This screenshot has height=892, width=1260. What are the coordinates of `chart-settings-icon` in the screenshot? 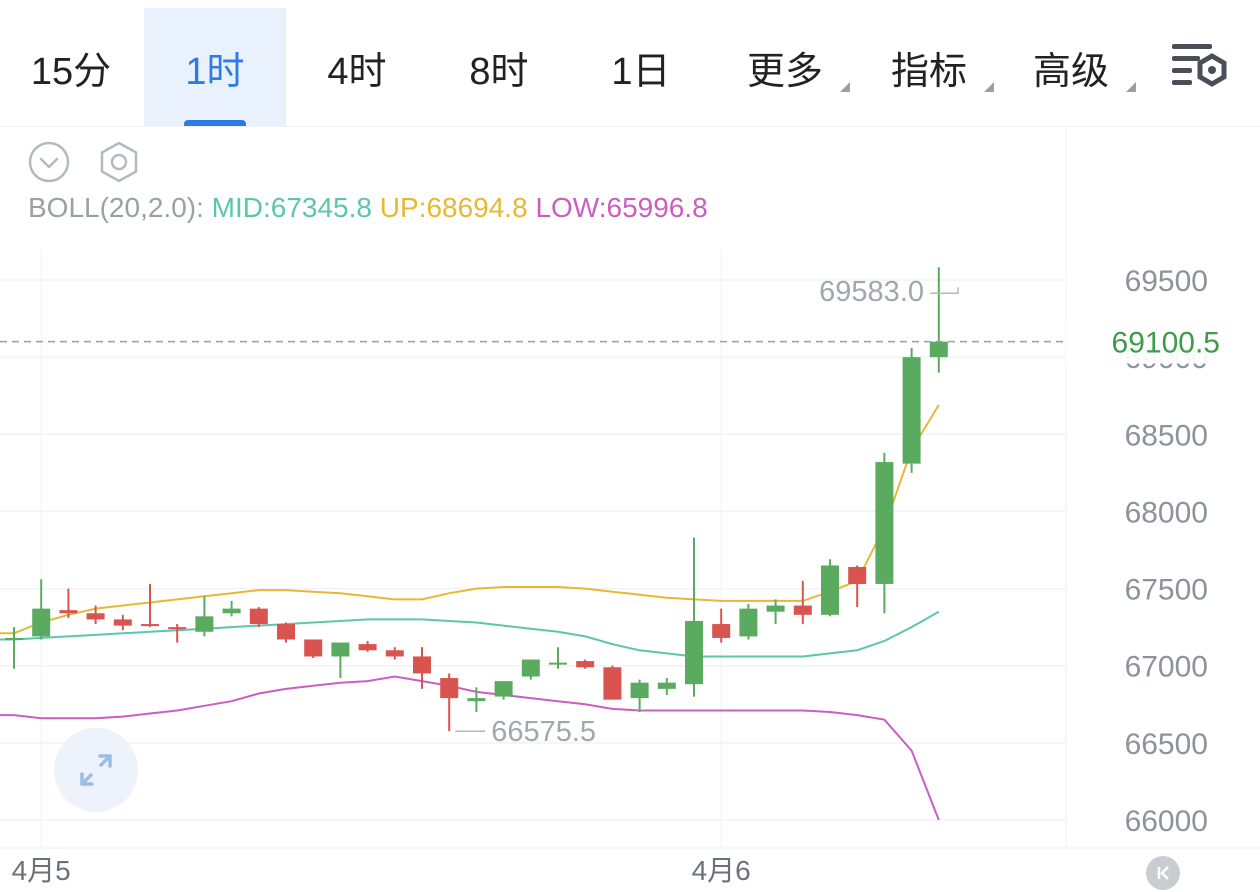 It's located at (1200, 66).